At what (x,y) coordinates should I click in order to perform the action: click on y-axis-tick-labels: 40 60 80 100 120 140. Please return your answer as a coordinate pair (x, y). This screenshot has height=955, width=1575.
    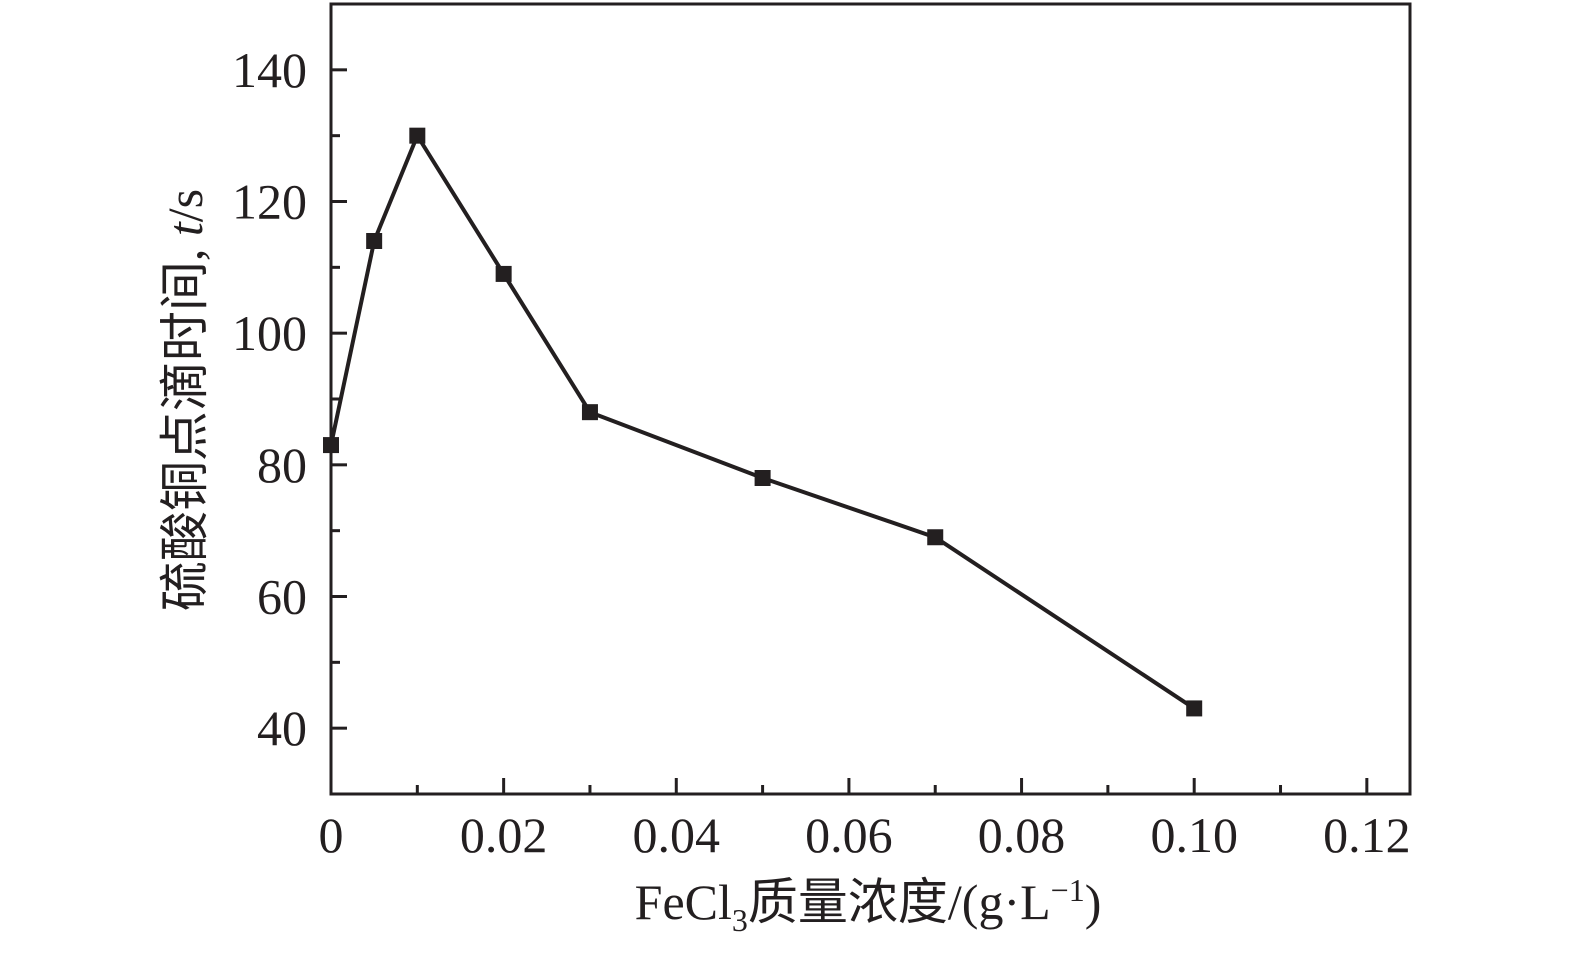
    Looking at the image, I should click on (269, 399).